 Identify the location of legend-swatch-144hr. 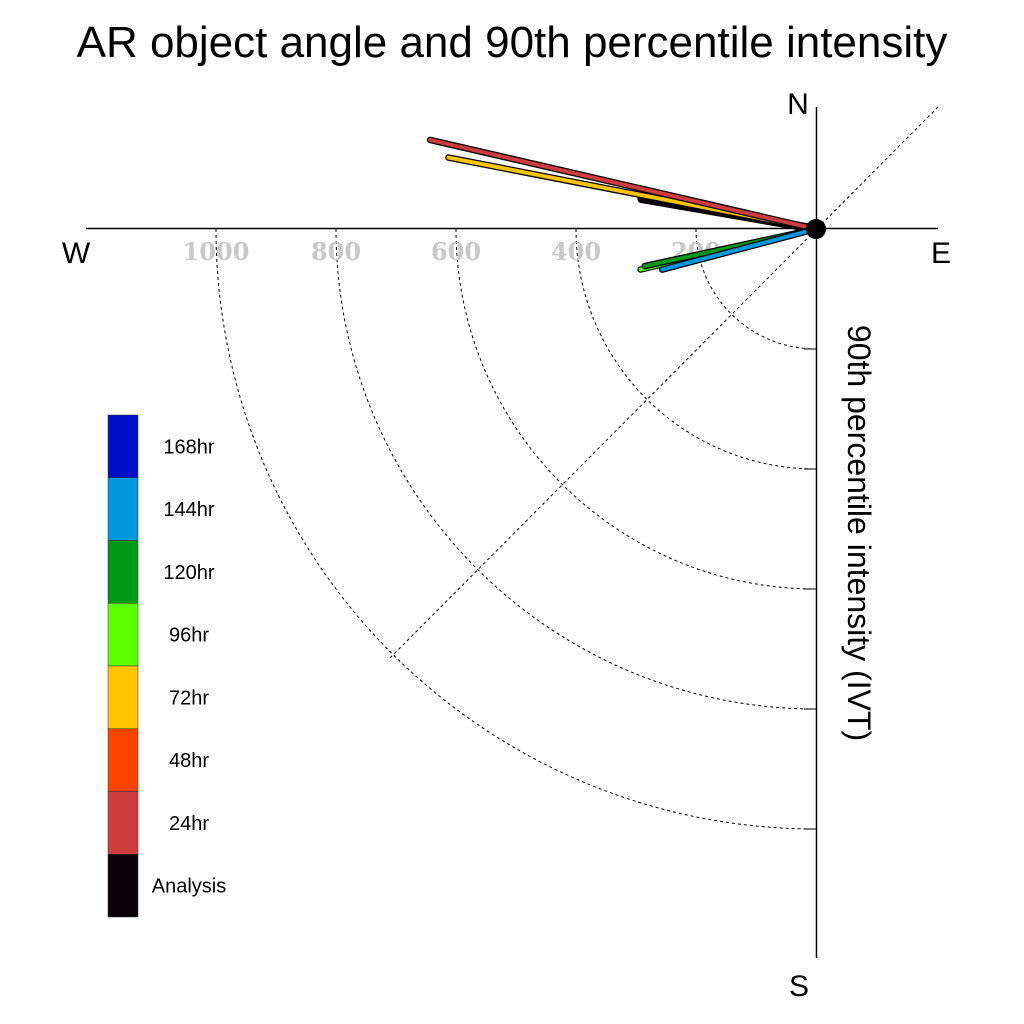
(123, 509).